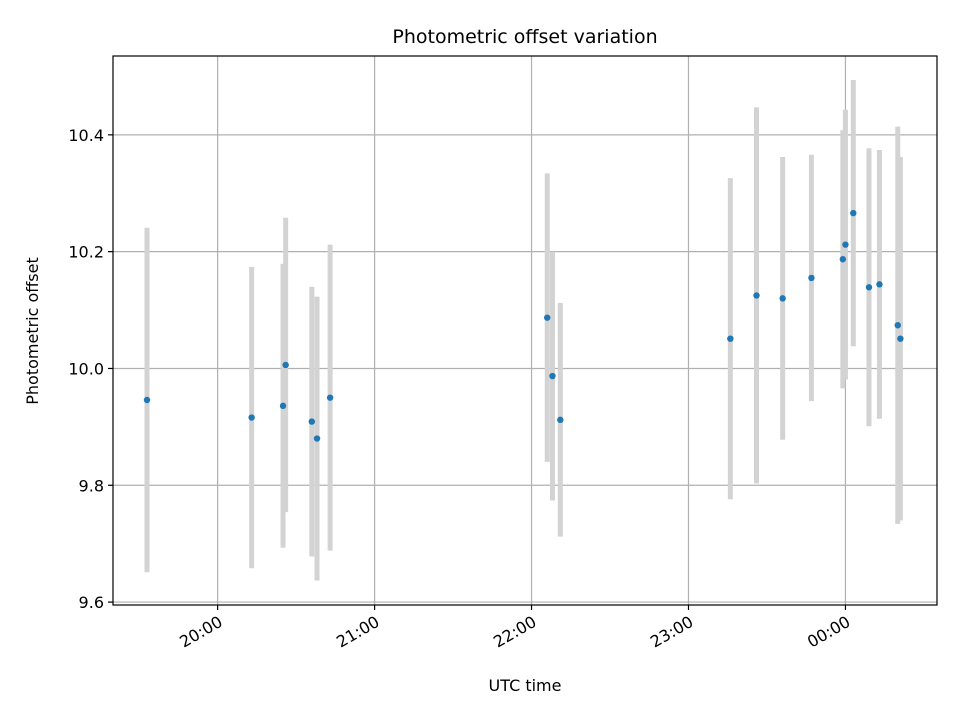 The height and width of the screenshot is (720, 960). Describe the element at coordinates (32, 331) in the screenshot. I see `y-axis-label: Photometric offset` at that location.